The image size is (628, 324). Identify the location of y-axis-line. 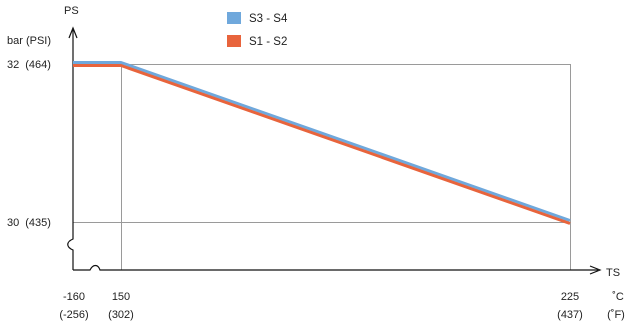
(70, 150).